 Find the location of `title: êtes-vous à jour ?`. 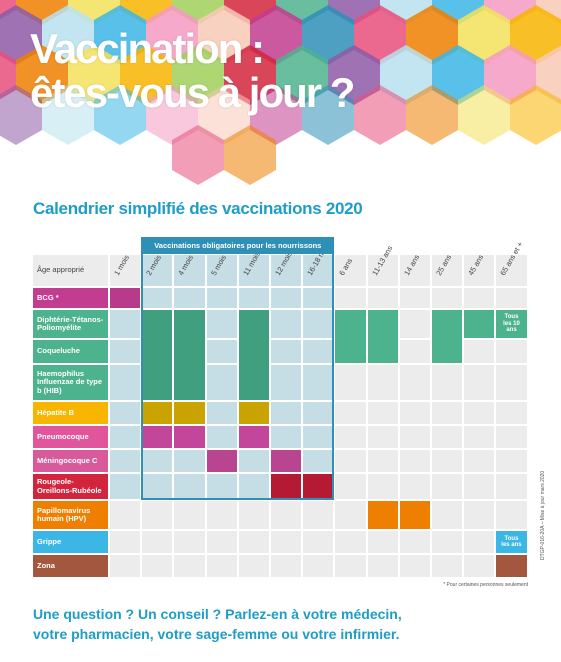

title: êtes-vous à jour ? is located at coordinates (192, 92).